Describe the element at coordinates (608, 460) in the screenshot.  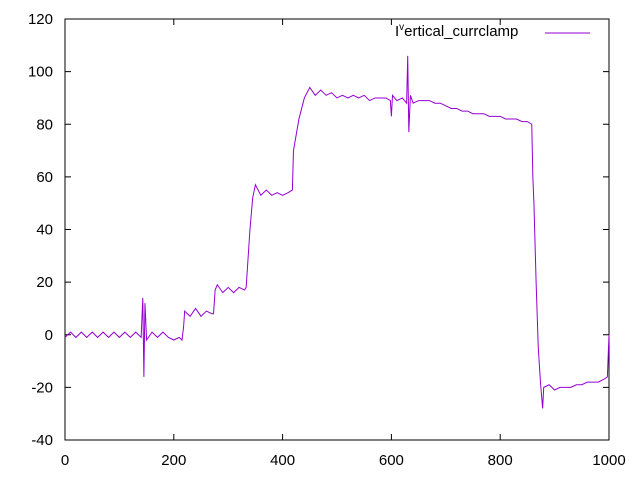
I see `x-tick-label: 1000` at that location.